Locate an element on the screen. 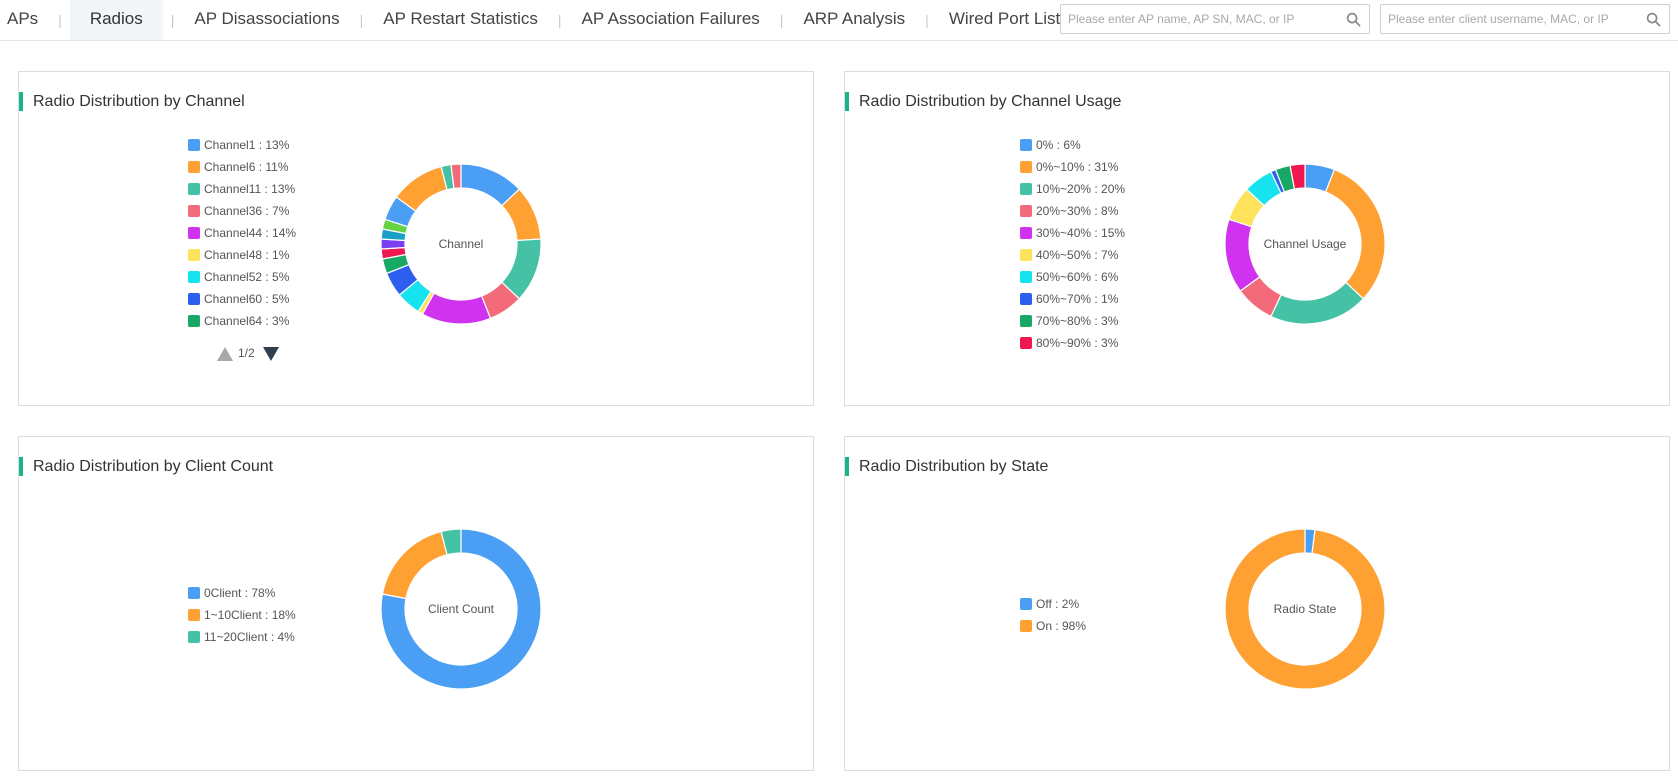  legend-label: Channel44 : 14% is located at coordinates (250, 233).